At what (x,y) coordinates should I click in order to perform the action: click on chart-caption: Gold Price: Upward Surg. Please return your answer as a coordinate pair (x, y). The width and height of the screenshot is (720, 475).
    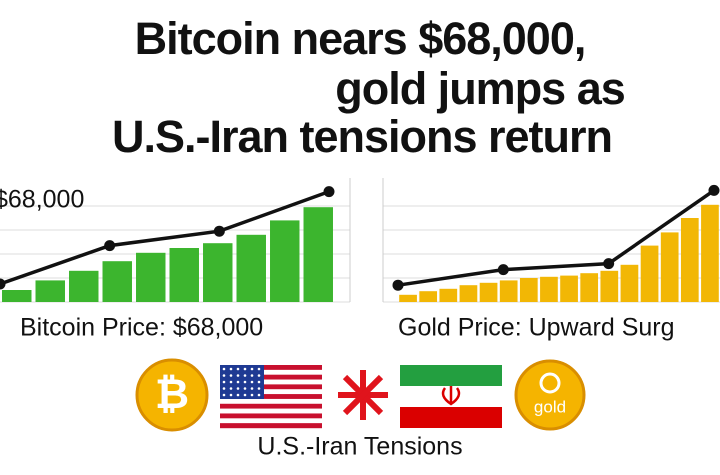
    Looking at the image, I should click on (536, 328).